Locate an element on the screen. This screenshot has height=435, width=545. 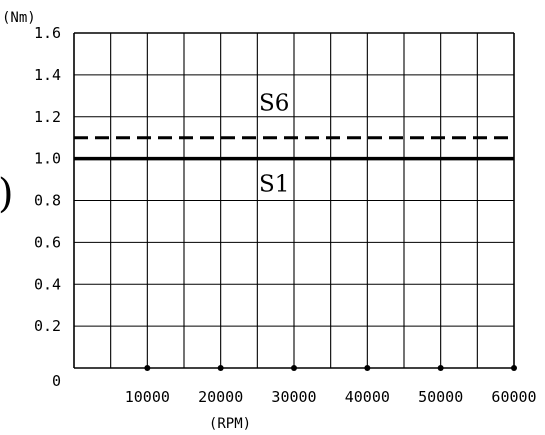
y-tick-label: 1.2 is located at coordinates (47, 117).